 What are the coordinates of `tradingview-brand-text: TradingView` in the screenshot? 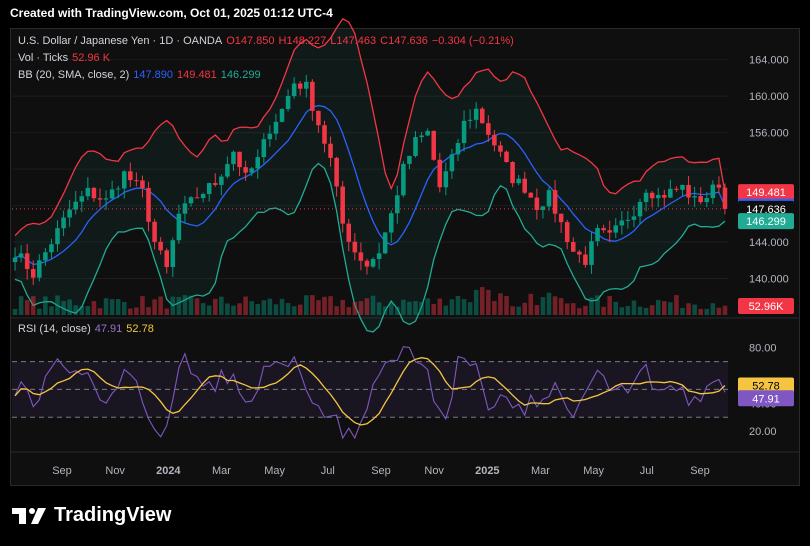 It's located at (113, 515).